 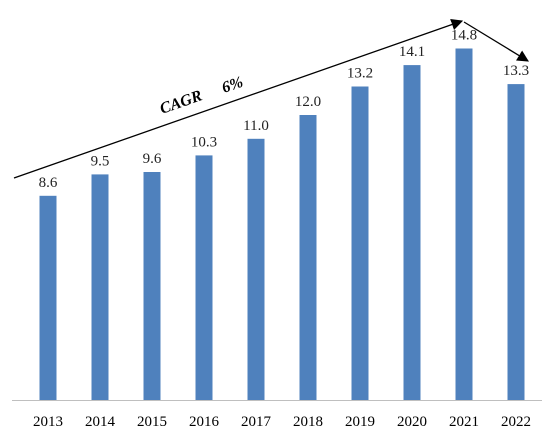 What do you see at coordinates (308, 257) in the screenshot?
I see `bar-2018` at bounding box center [308, 257].